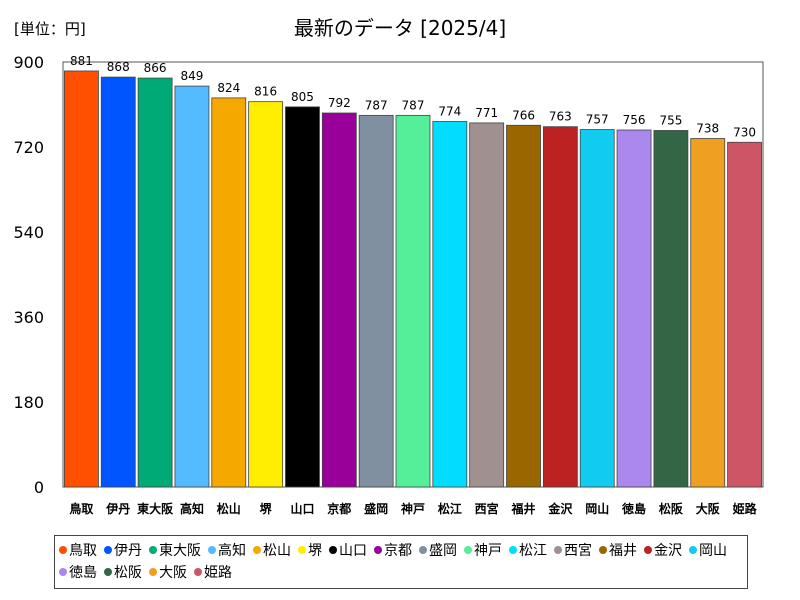  Describe the element at coordinates (339, 508) in the screenshot. I see `x-tick-label: 京都` at that location.